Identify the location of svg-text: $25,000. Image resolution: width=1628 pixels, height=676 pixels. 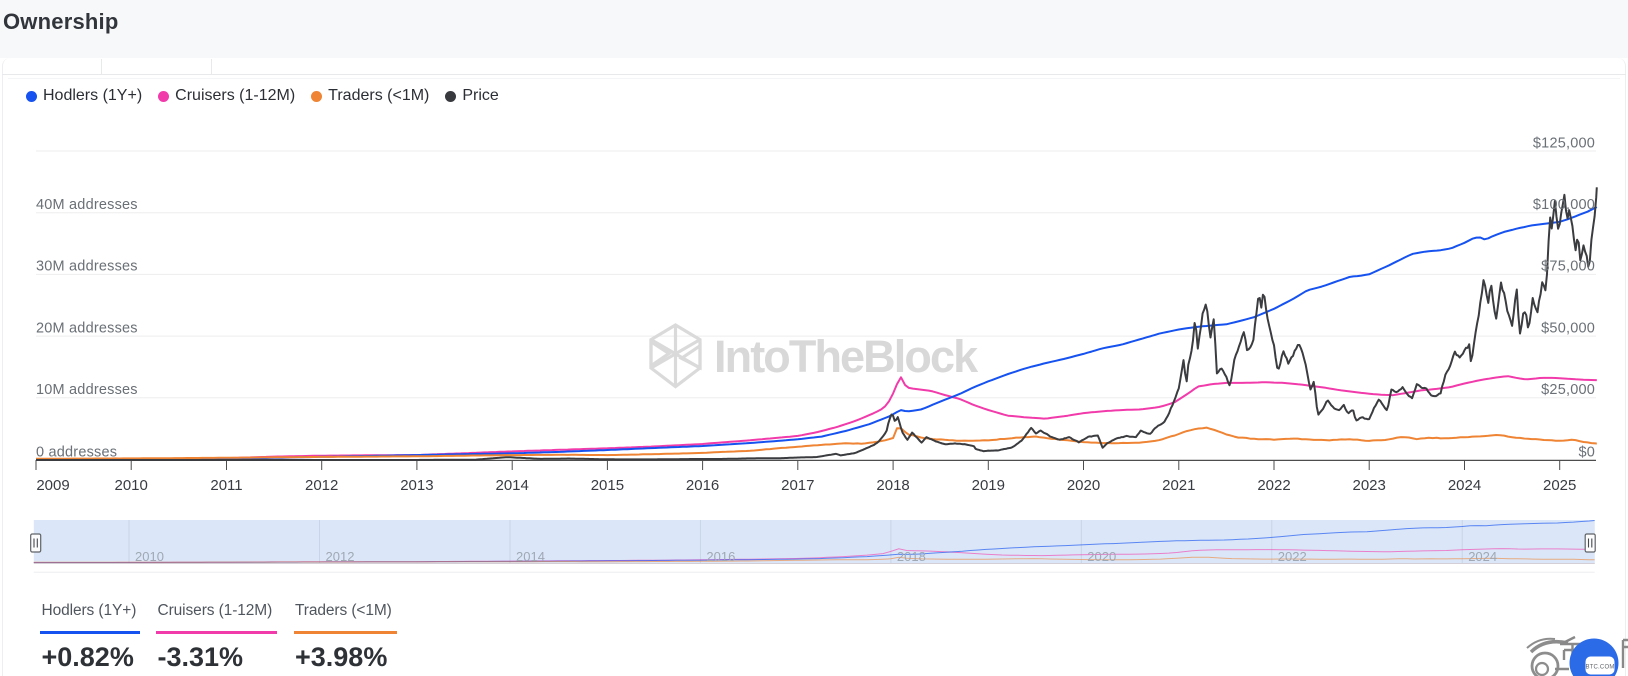
(1568, 390).